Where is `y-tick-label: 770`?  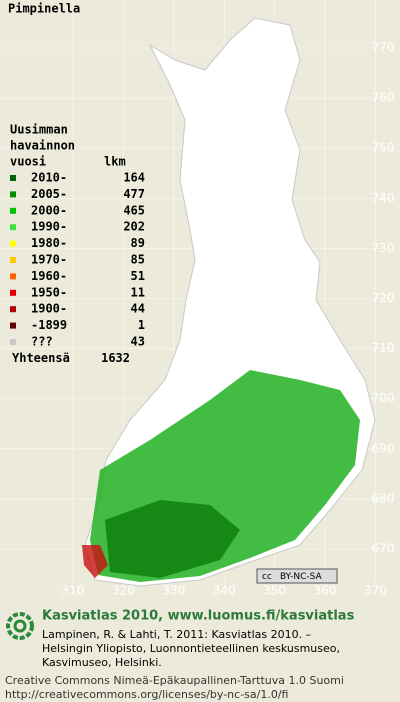 y-tick-label: 770 is located at coordinates (383, 48).